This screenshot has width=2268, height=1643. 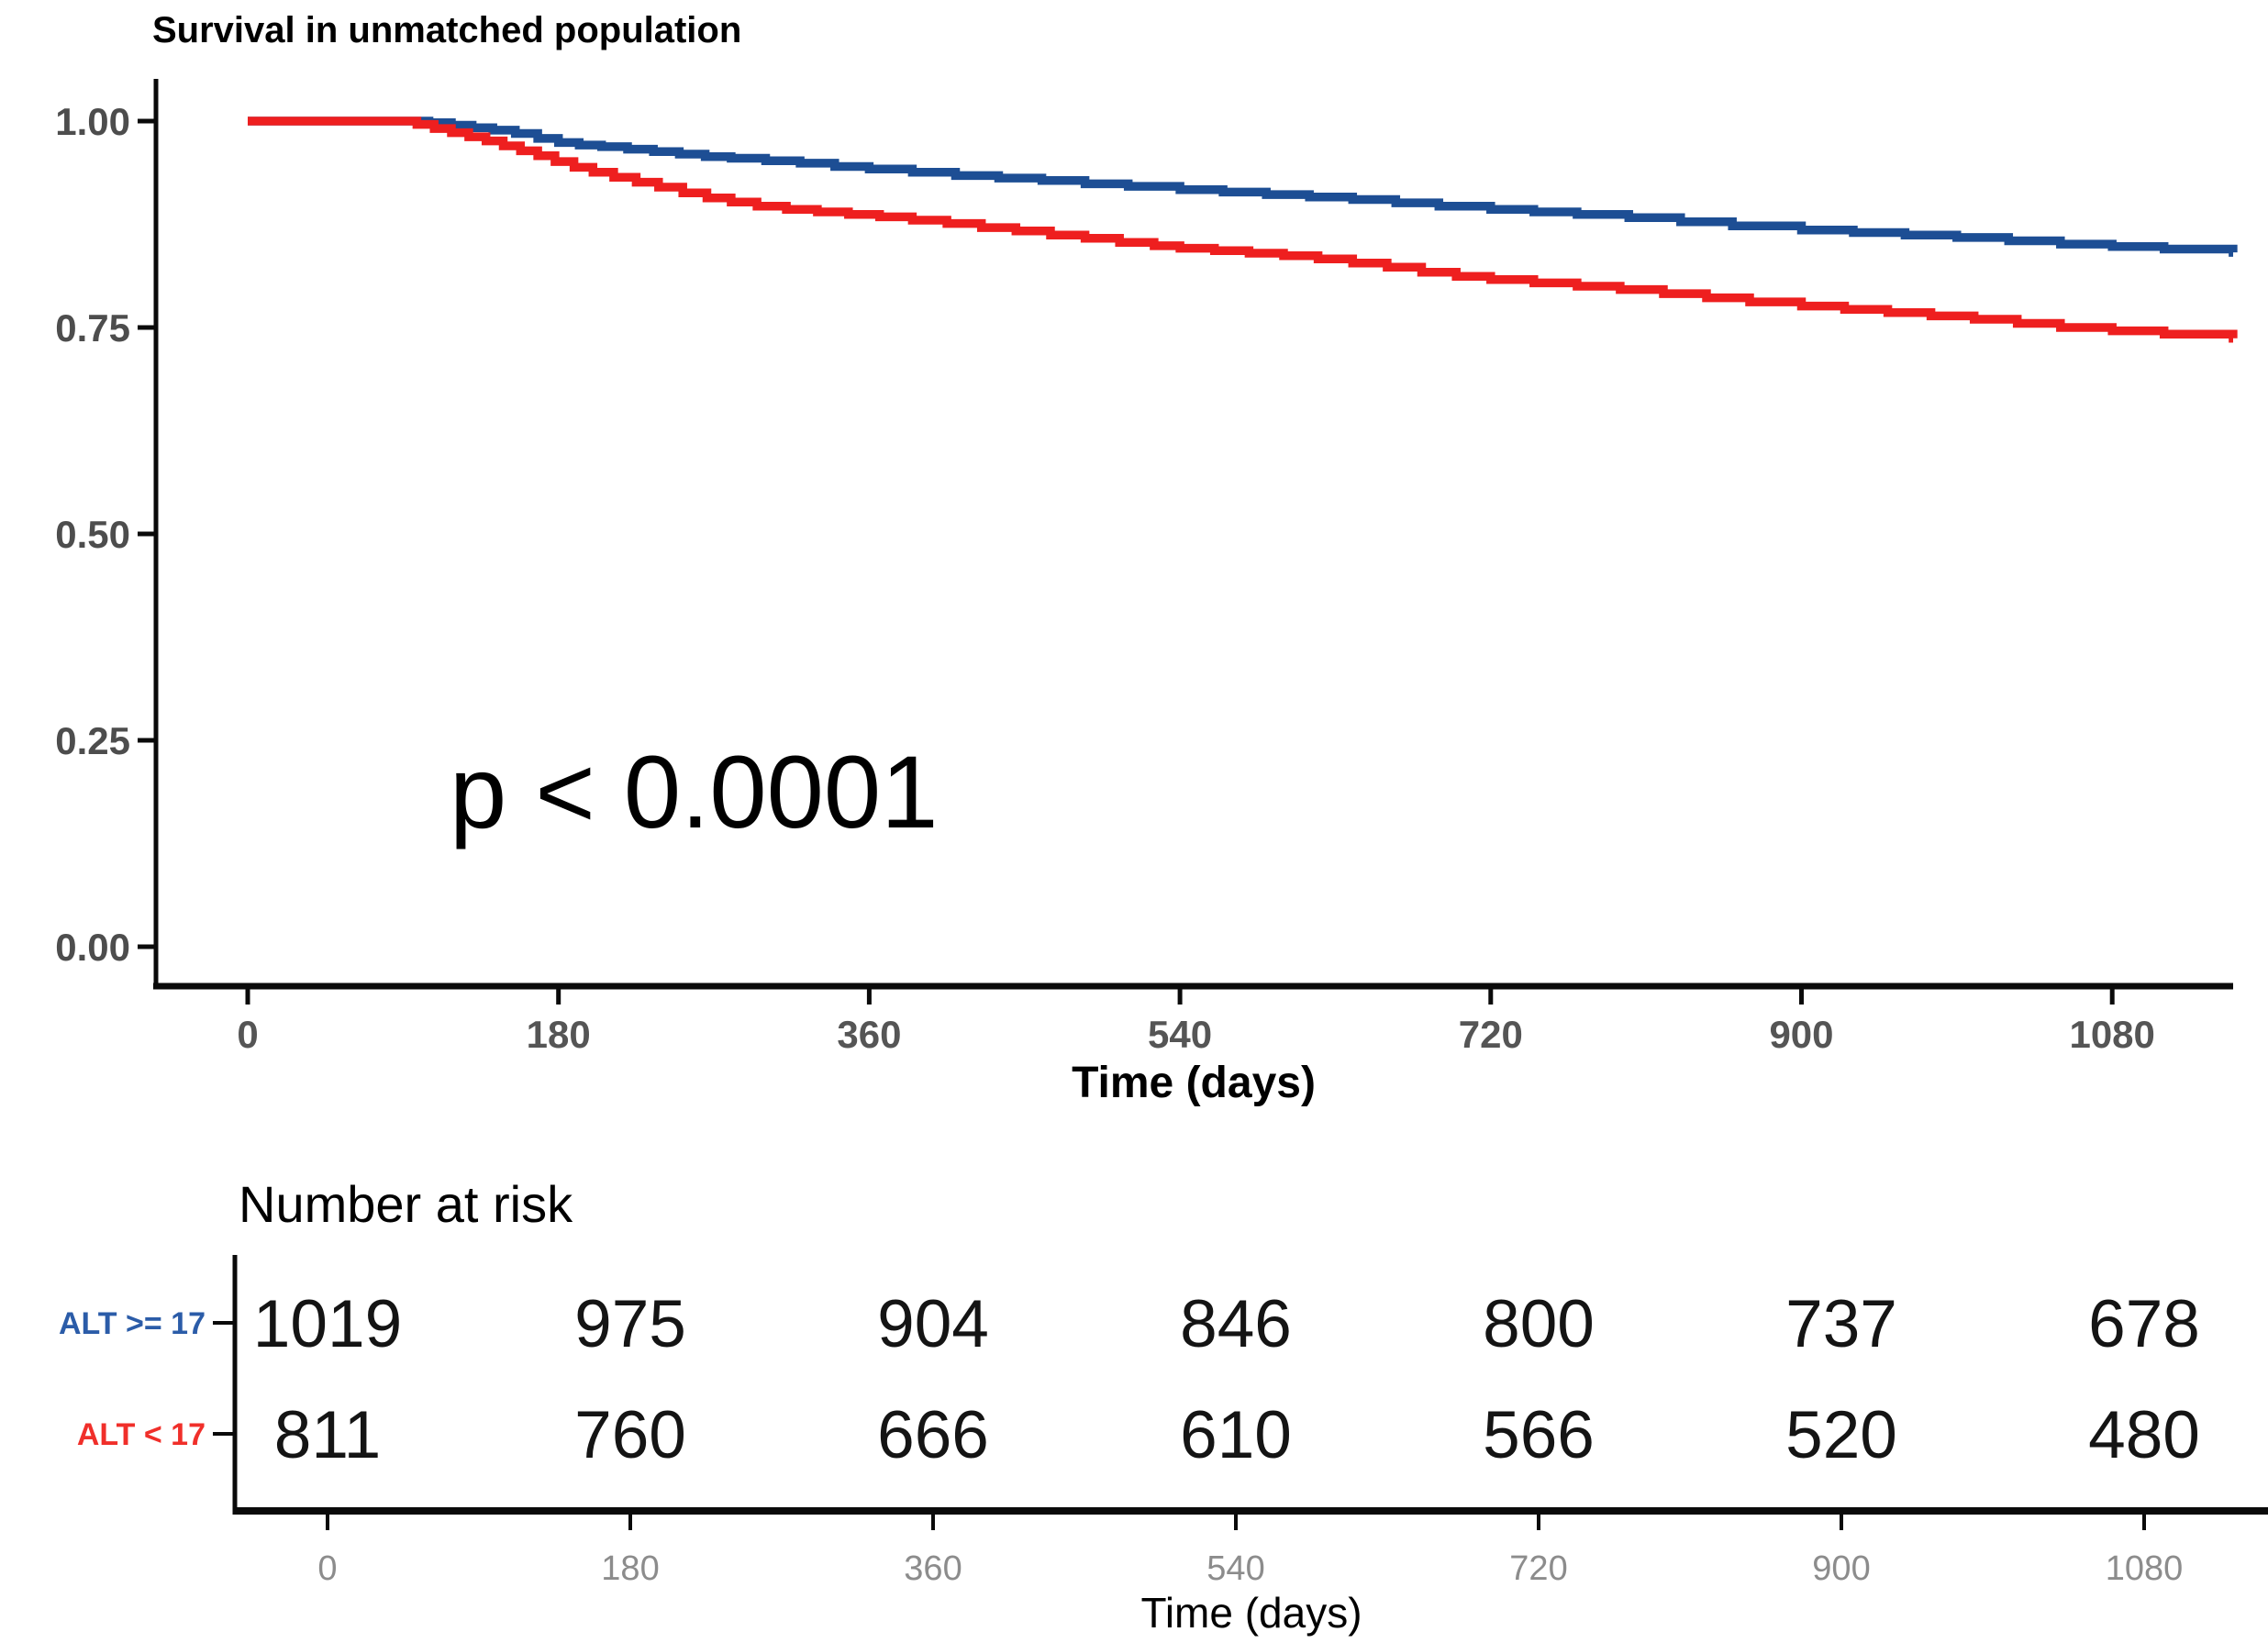 What do you see at coordinates (247, 1035) in the screenshot?
I see `x-tick-label: 0` at bounding box center [247, 1035].